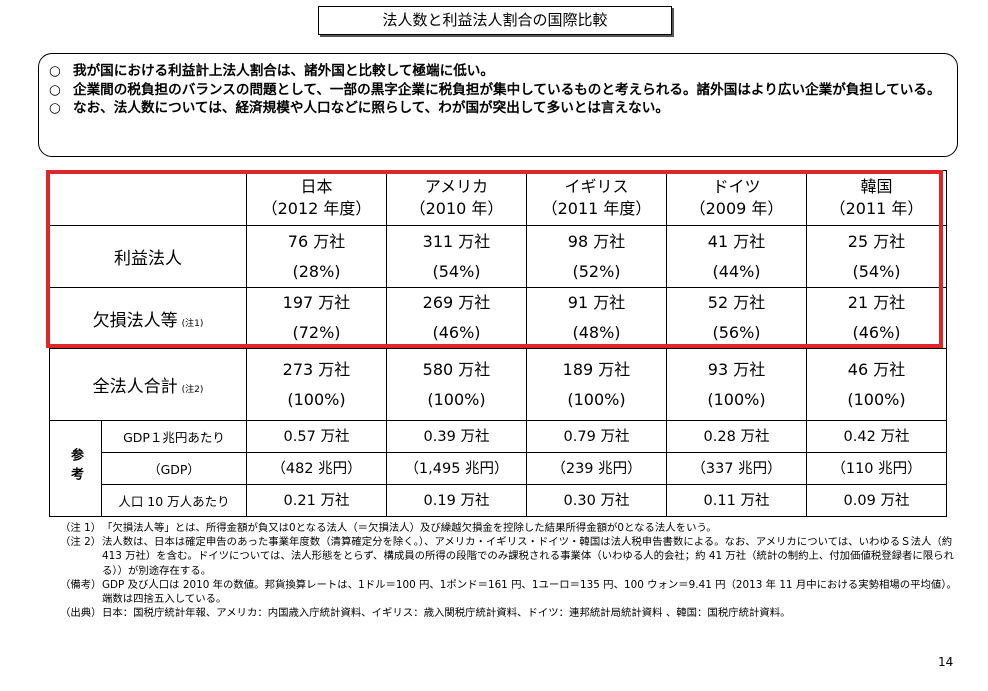  I want to click on profit-cell: 311 万社 (54%), so click(456, 256).